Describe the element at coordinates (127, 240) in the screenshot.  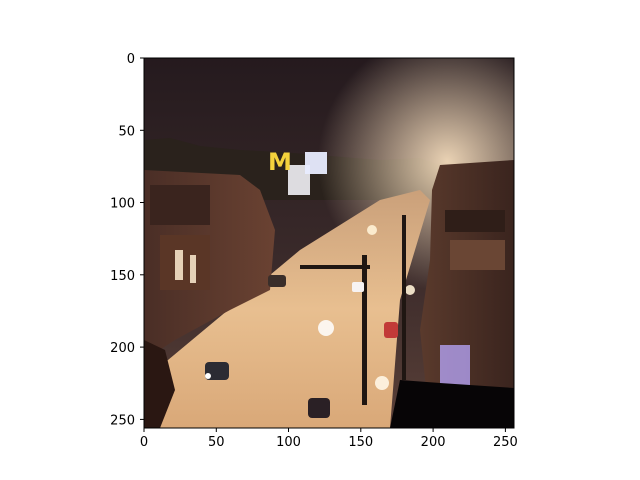
I see `y-axis: 0 50 100 150 200 250` at that location.